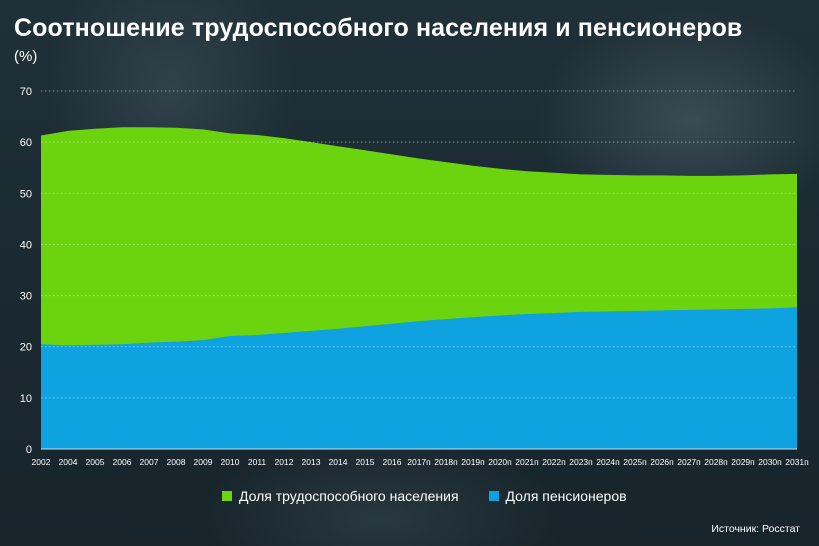 The width and height of the screenshot is (819, 546). I want to click on x-tick-label: 2024п, so click(608, 462).